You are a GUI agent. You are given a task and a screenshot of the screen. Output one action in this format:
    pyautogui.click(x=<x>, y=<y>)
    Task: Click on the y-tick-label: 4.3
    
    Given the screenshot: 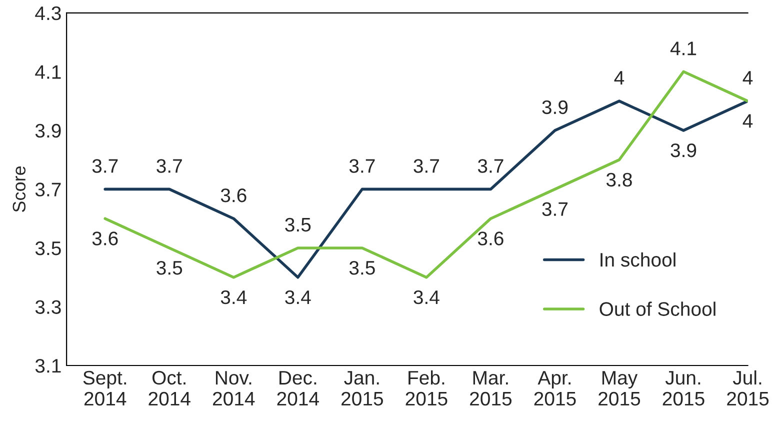 What is the action you would take?
    pyautogui.click(x=48, y=13)
    